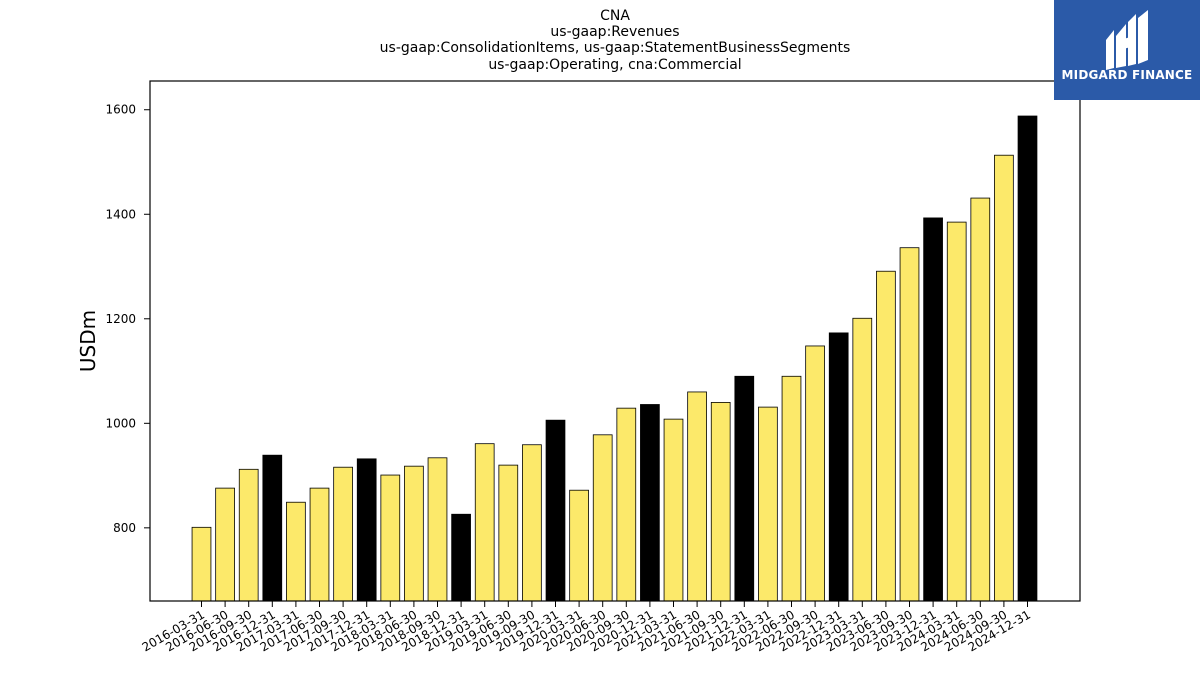  Describe the element at coordinates (124, 528) in the screenshot. I see `y-tick-label: 800` at that location.